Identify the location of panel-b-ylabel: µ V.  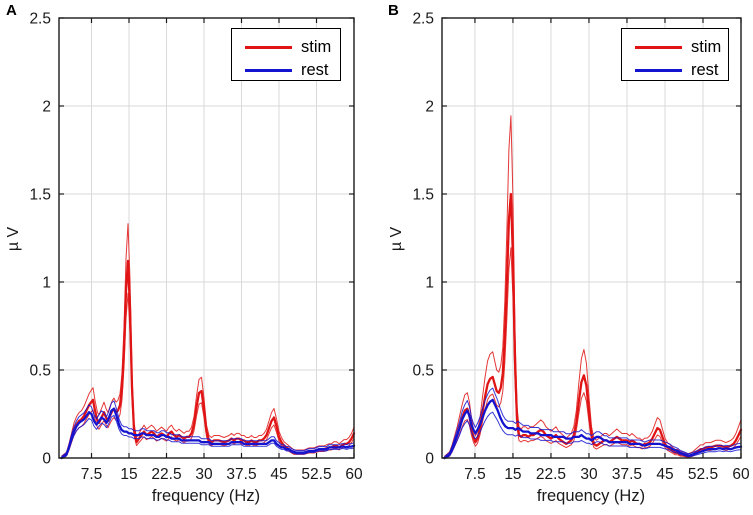
(396, 239).